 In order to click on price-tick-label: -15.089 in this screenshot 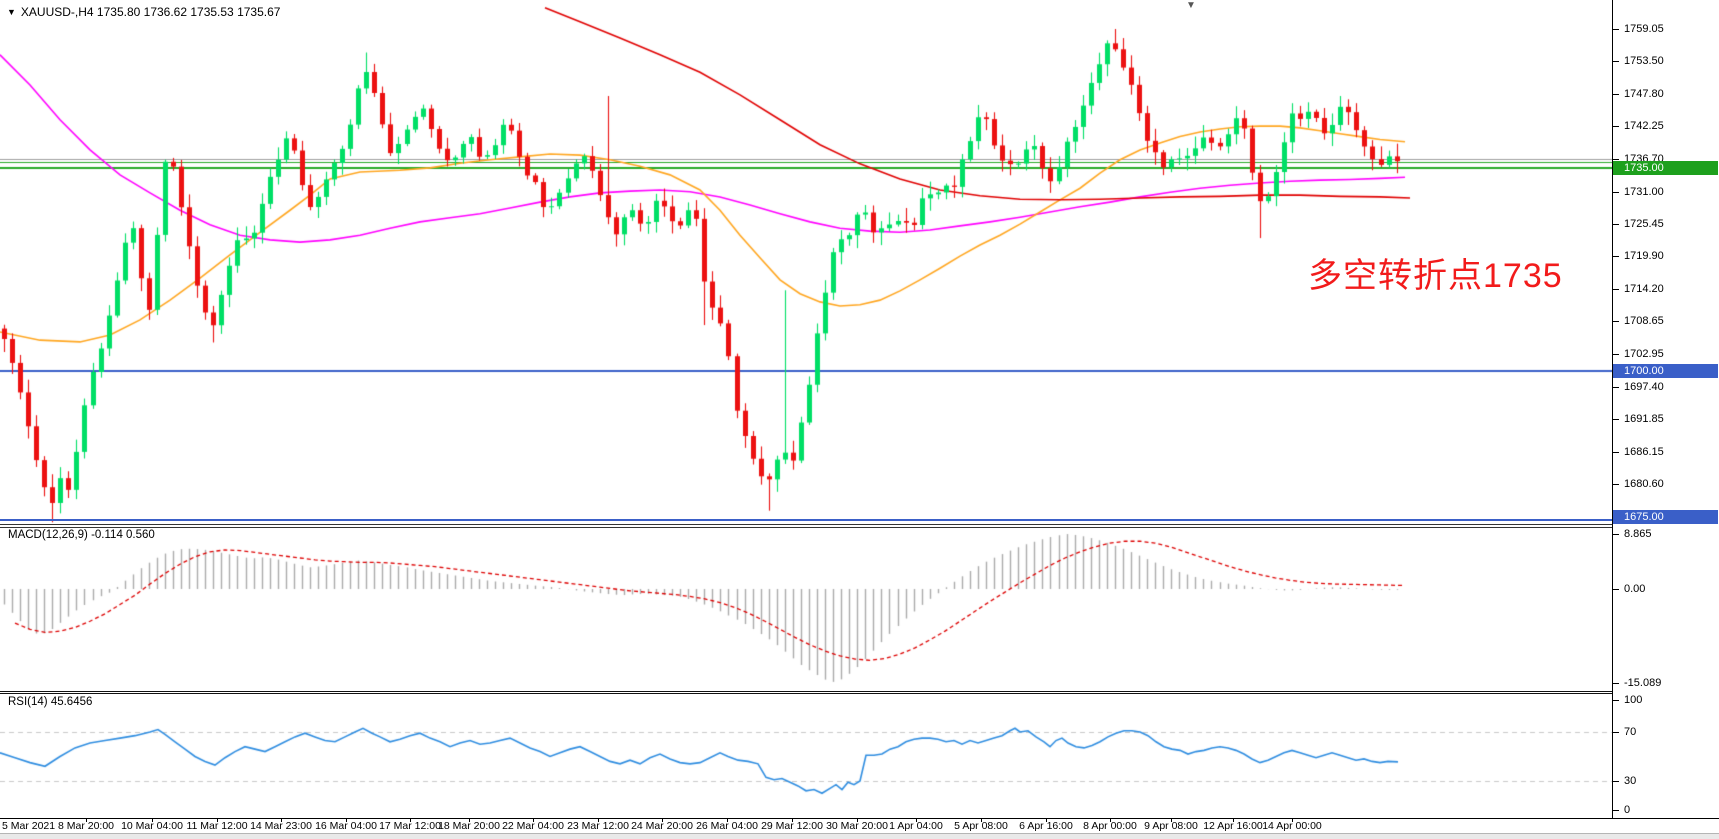, I will do `click(1643, 682)`.